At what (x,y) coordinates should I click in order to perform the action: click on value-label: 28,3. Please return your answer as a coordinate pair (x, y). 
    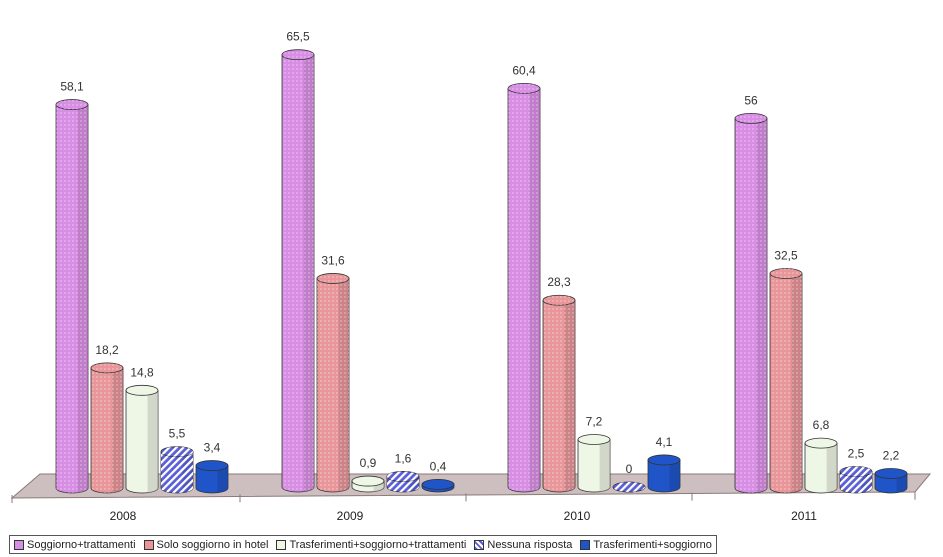
    Looking at the image, I should click on (559, 282).